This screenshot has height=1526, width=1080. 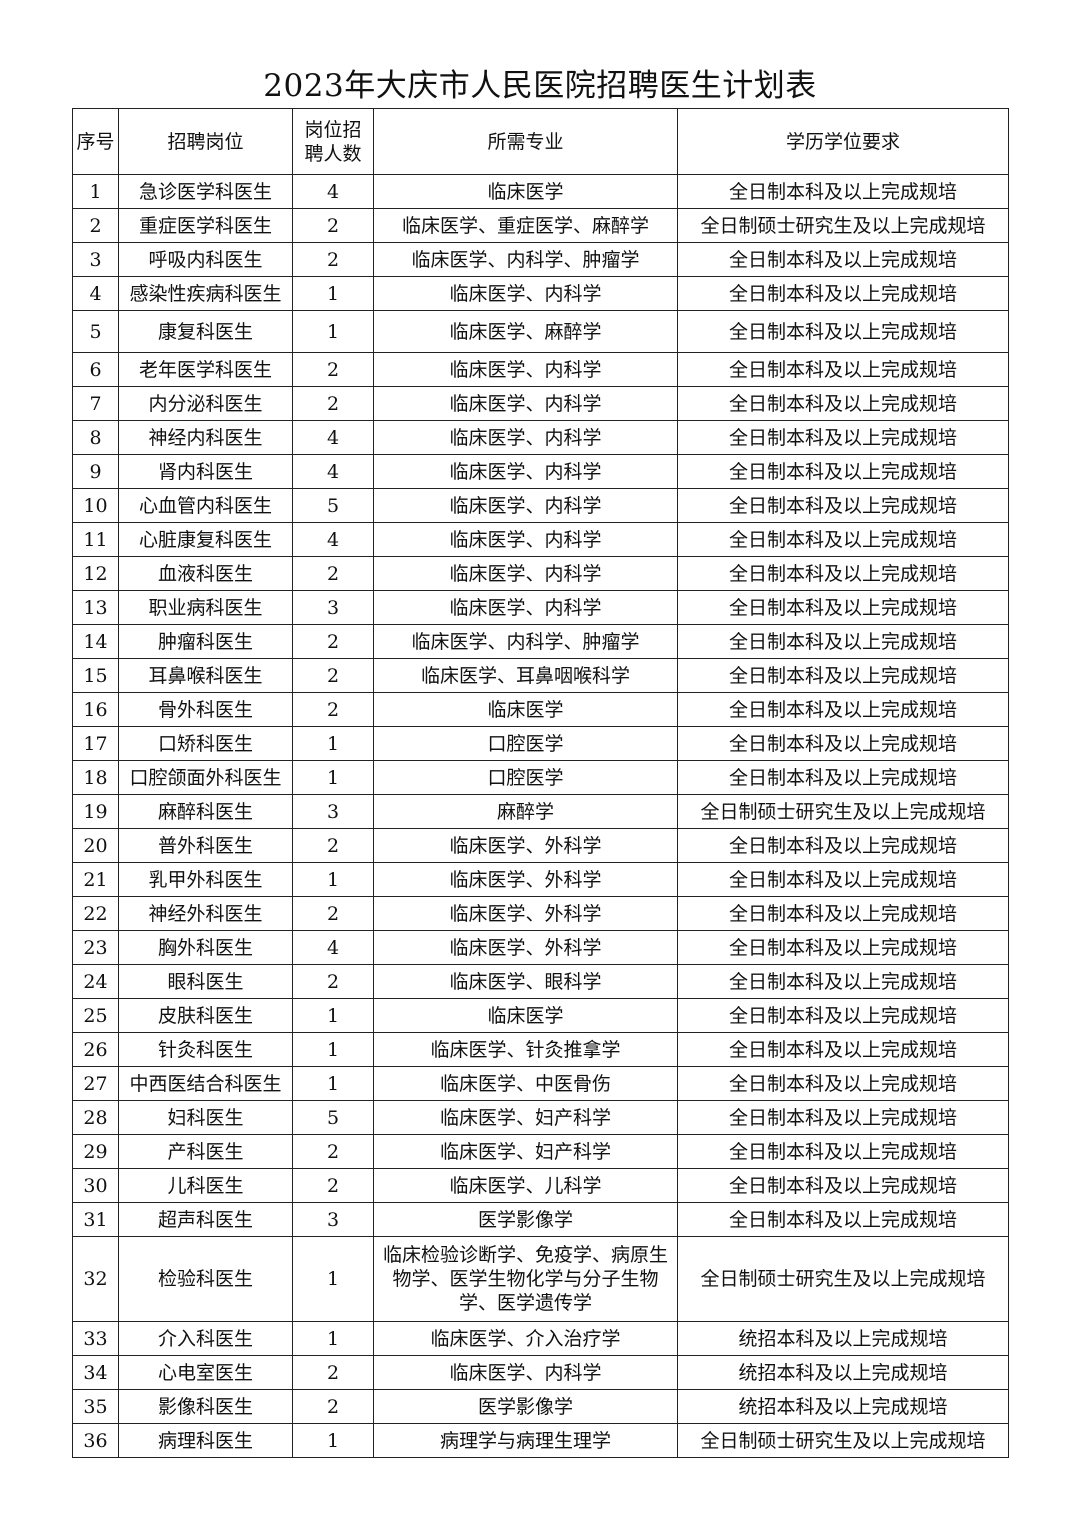 I want to click on cell-major: 临床医学、儿科学, so click(x=525, y=1185).